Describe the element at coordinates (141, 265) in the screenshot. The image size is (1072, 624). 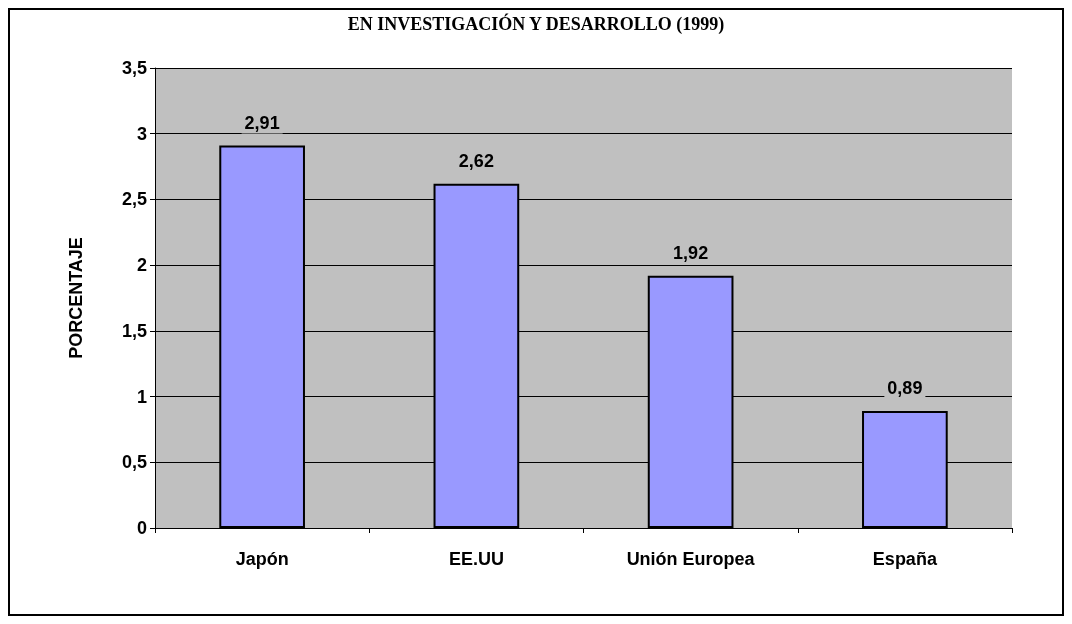
I see `y-tick-label: 2` at that location.